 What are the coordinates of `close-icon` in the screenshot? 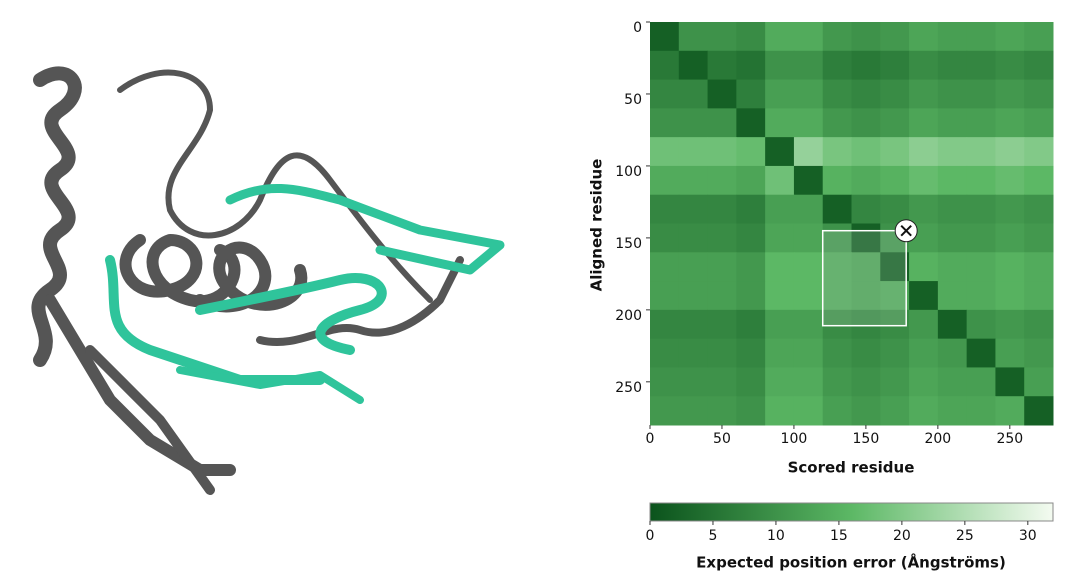 It's located at (906, 230).